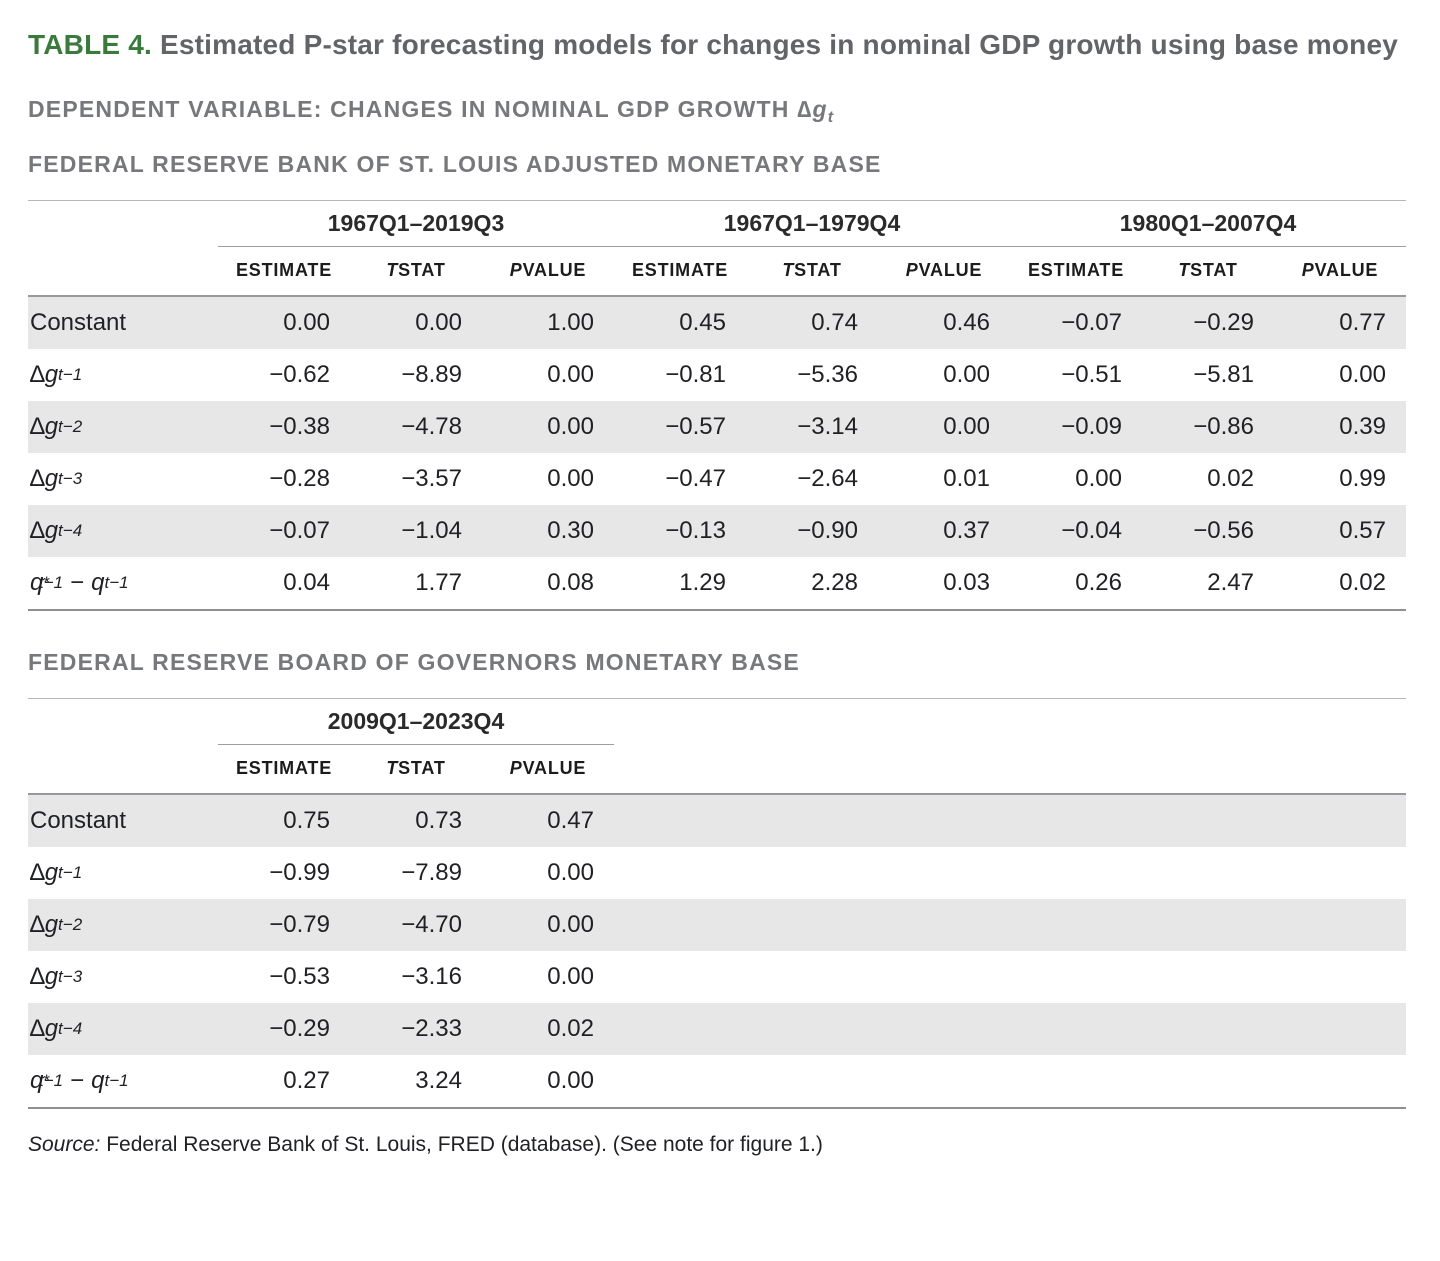 This screenshot has height=1261, width=1440. I want to click on tstat-italic: T, so click(392, 768).